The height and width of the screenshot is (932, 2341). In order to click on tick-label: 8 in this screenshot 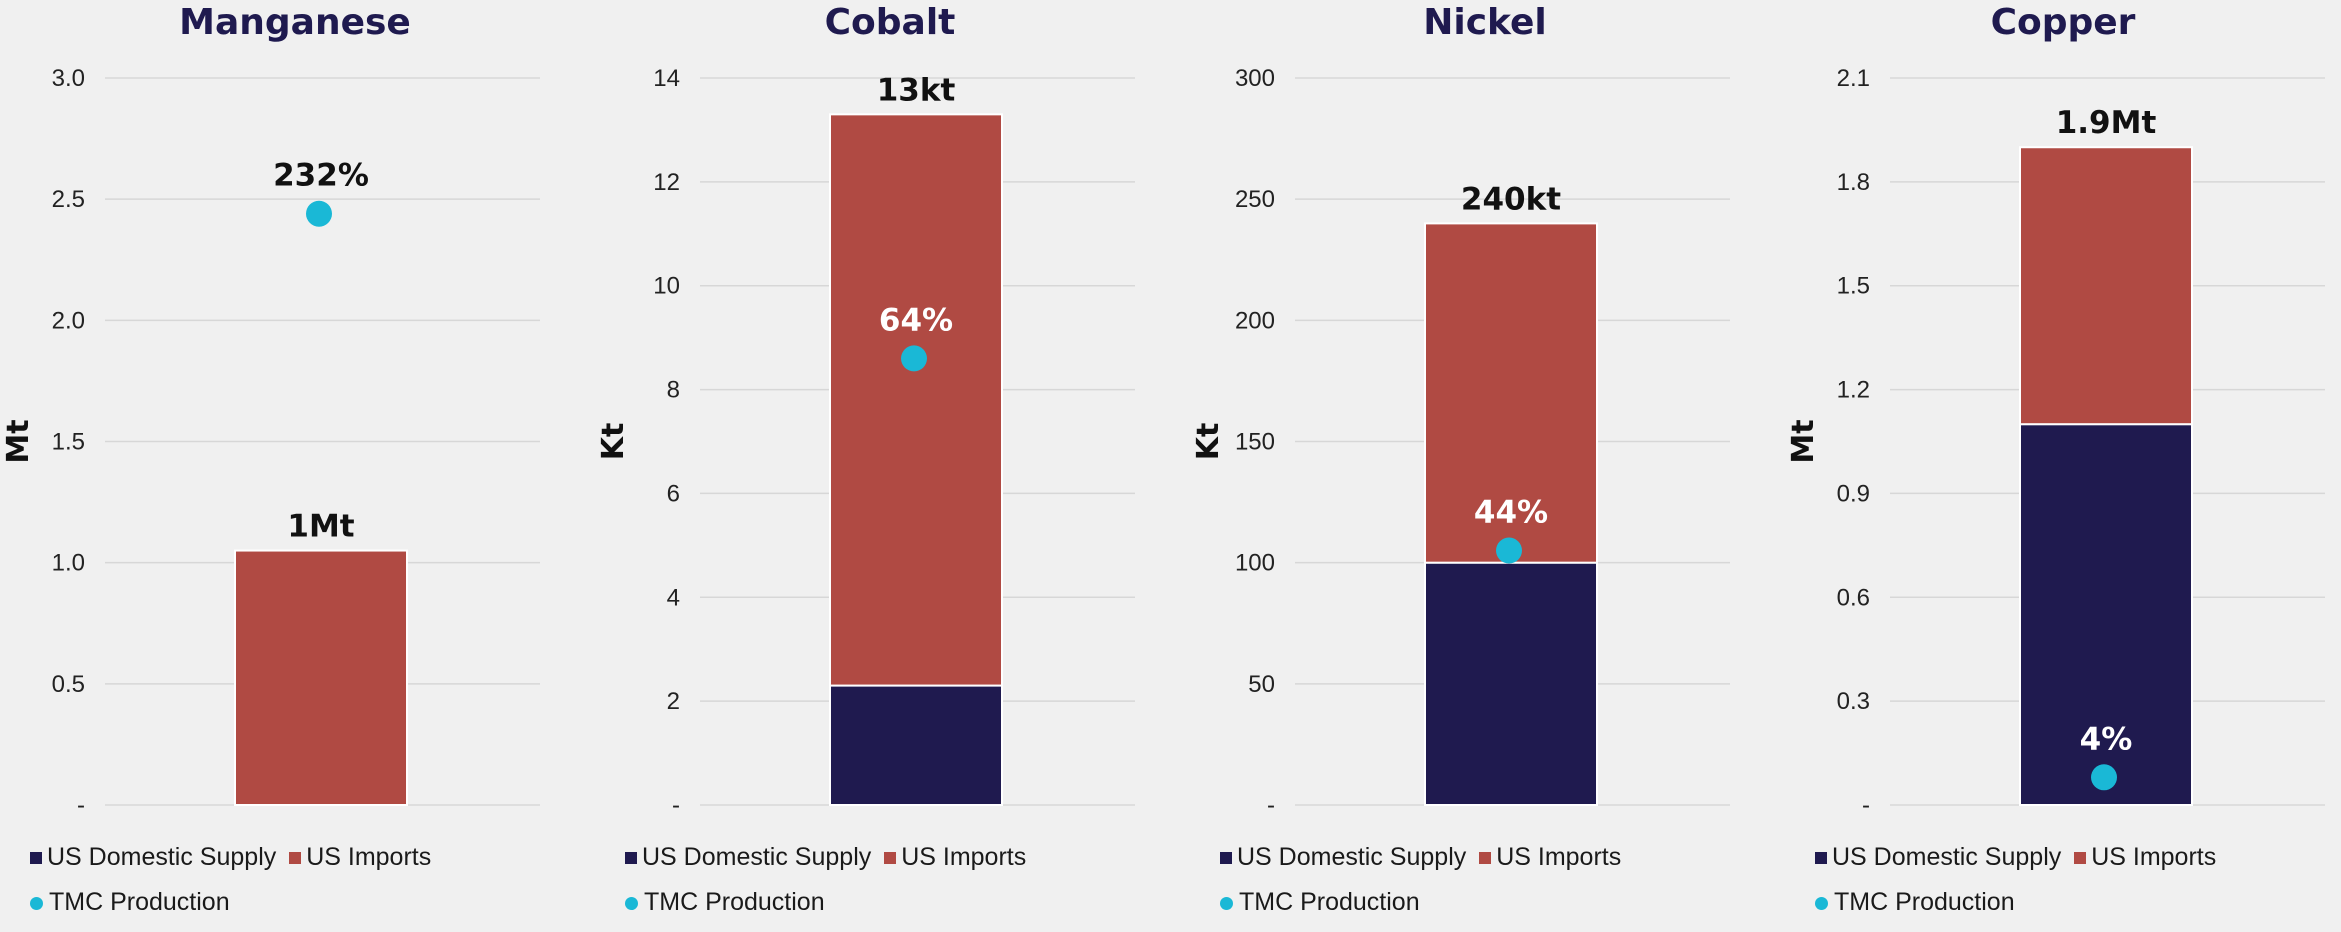, I will do `click(673, 390)`.